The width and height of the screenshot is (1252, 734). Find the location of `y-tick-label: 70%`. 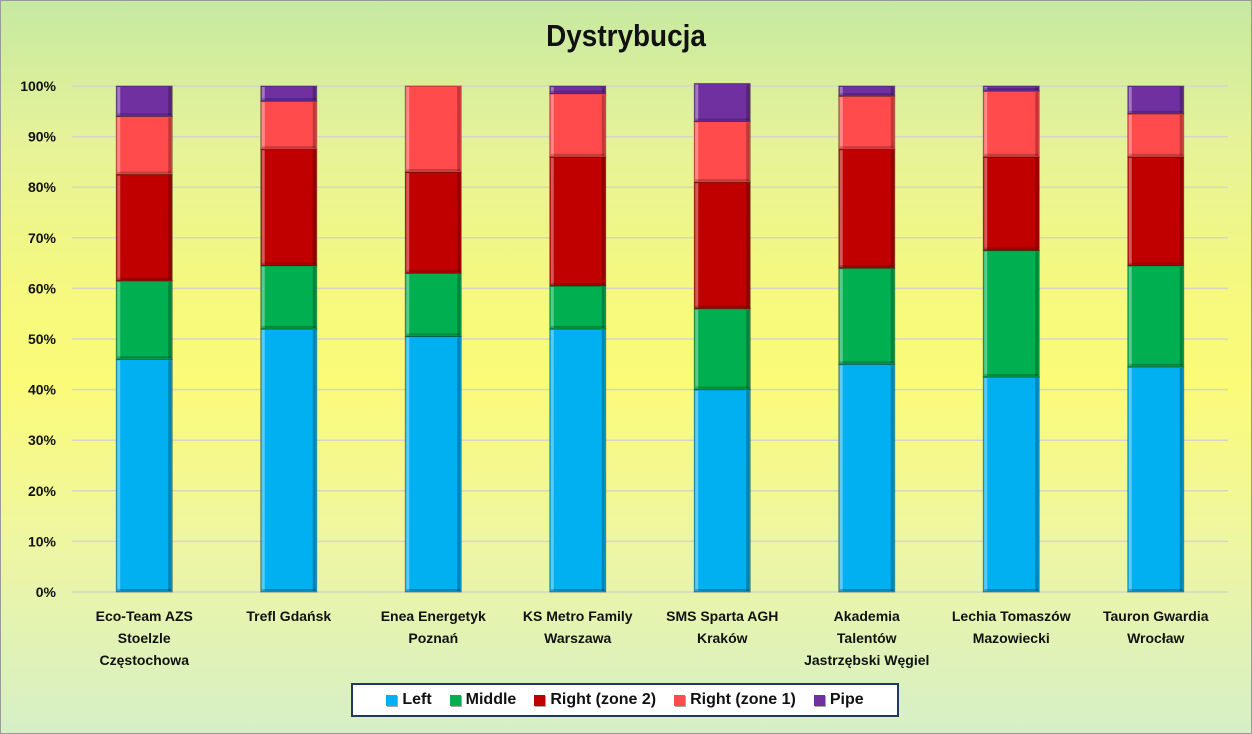

y-tick-label: 70% is located at coordinates (42, 238).